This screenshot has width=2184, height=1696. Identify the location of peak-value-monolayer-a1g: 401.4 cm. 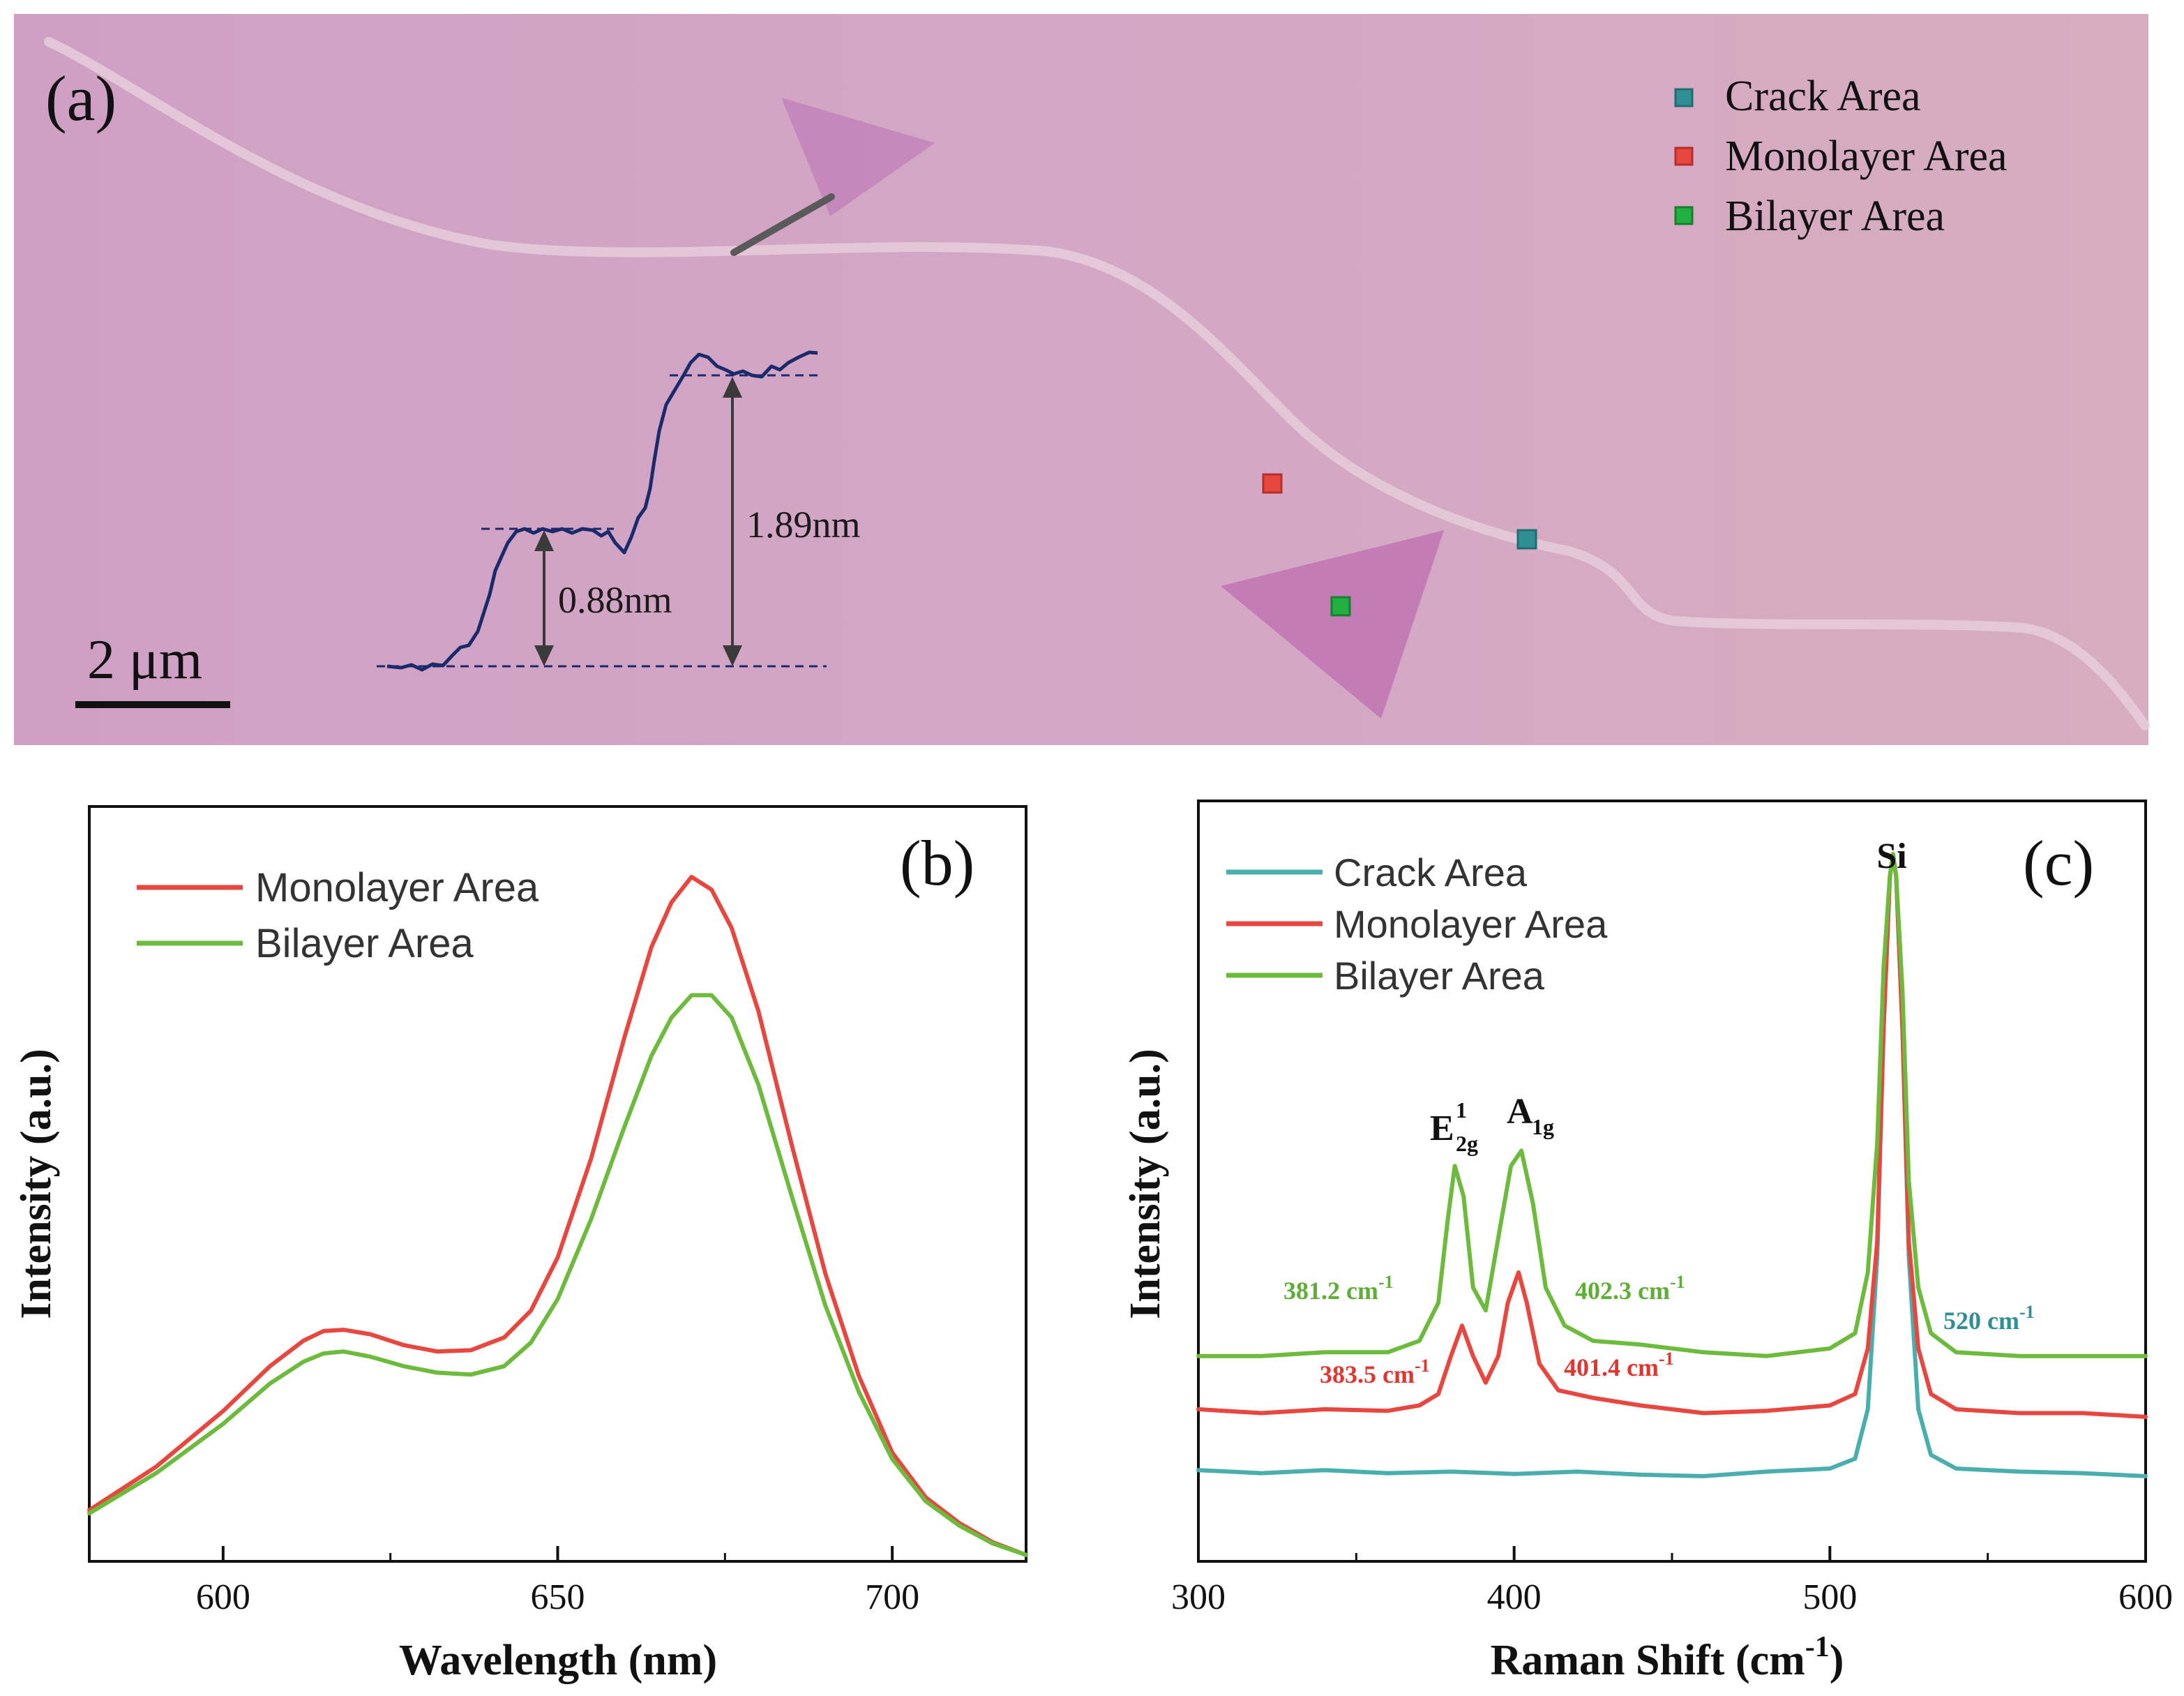
(1611, 1367).